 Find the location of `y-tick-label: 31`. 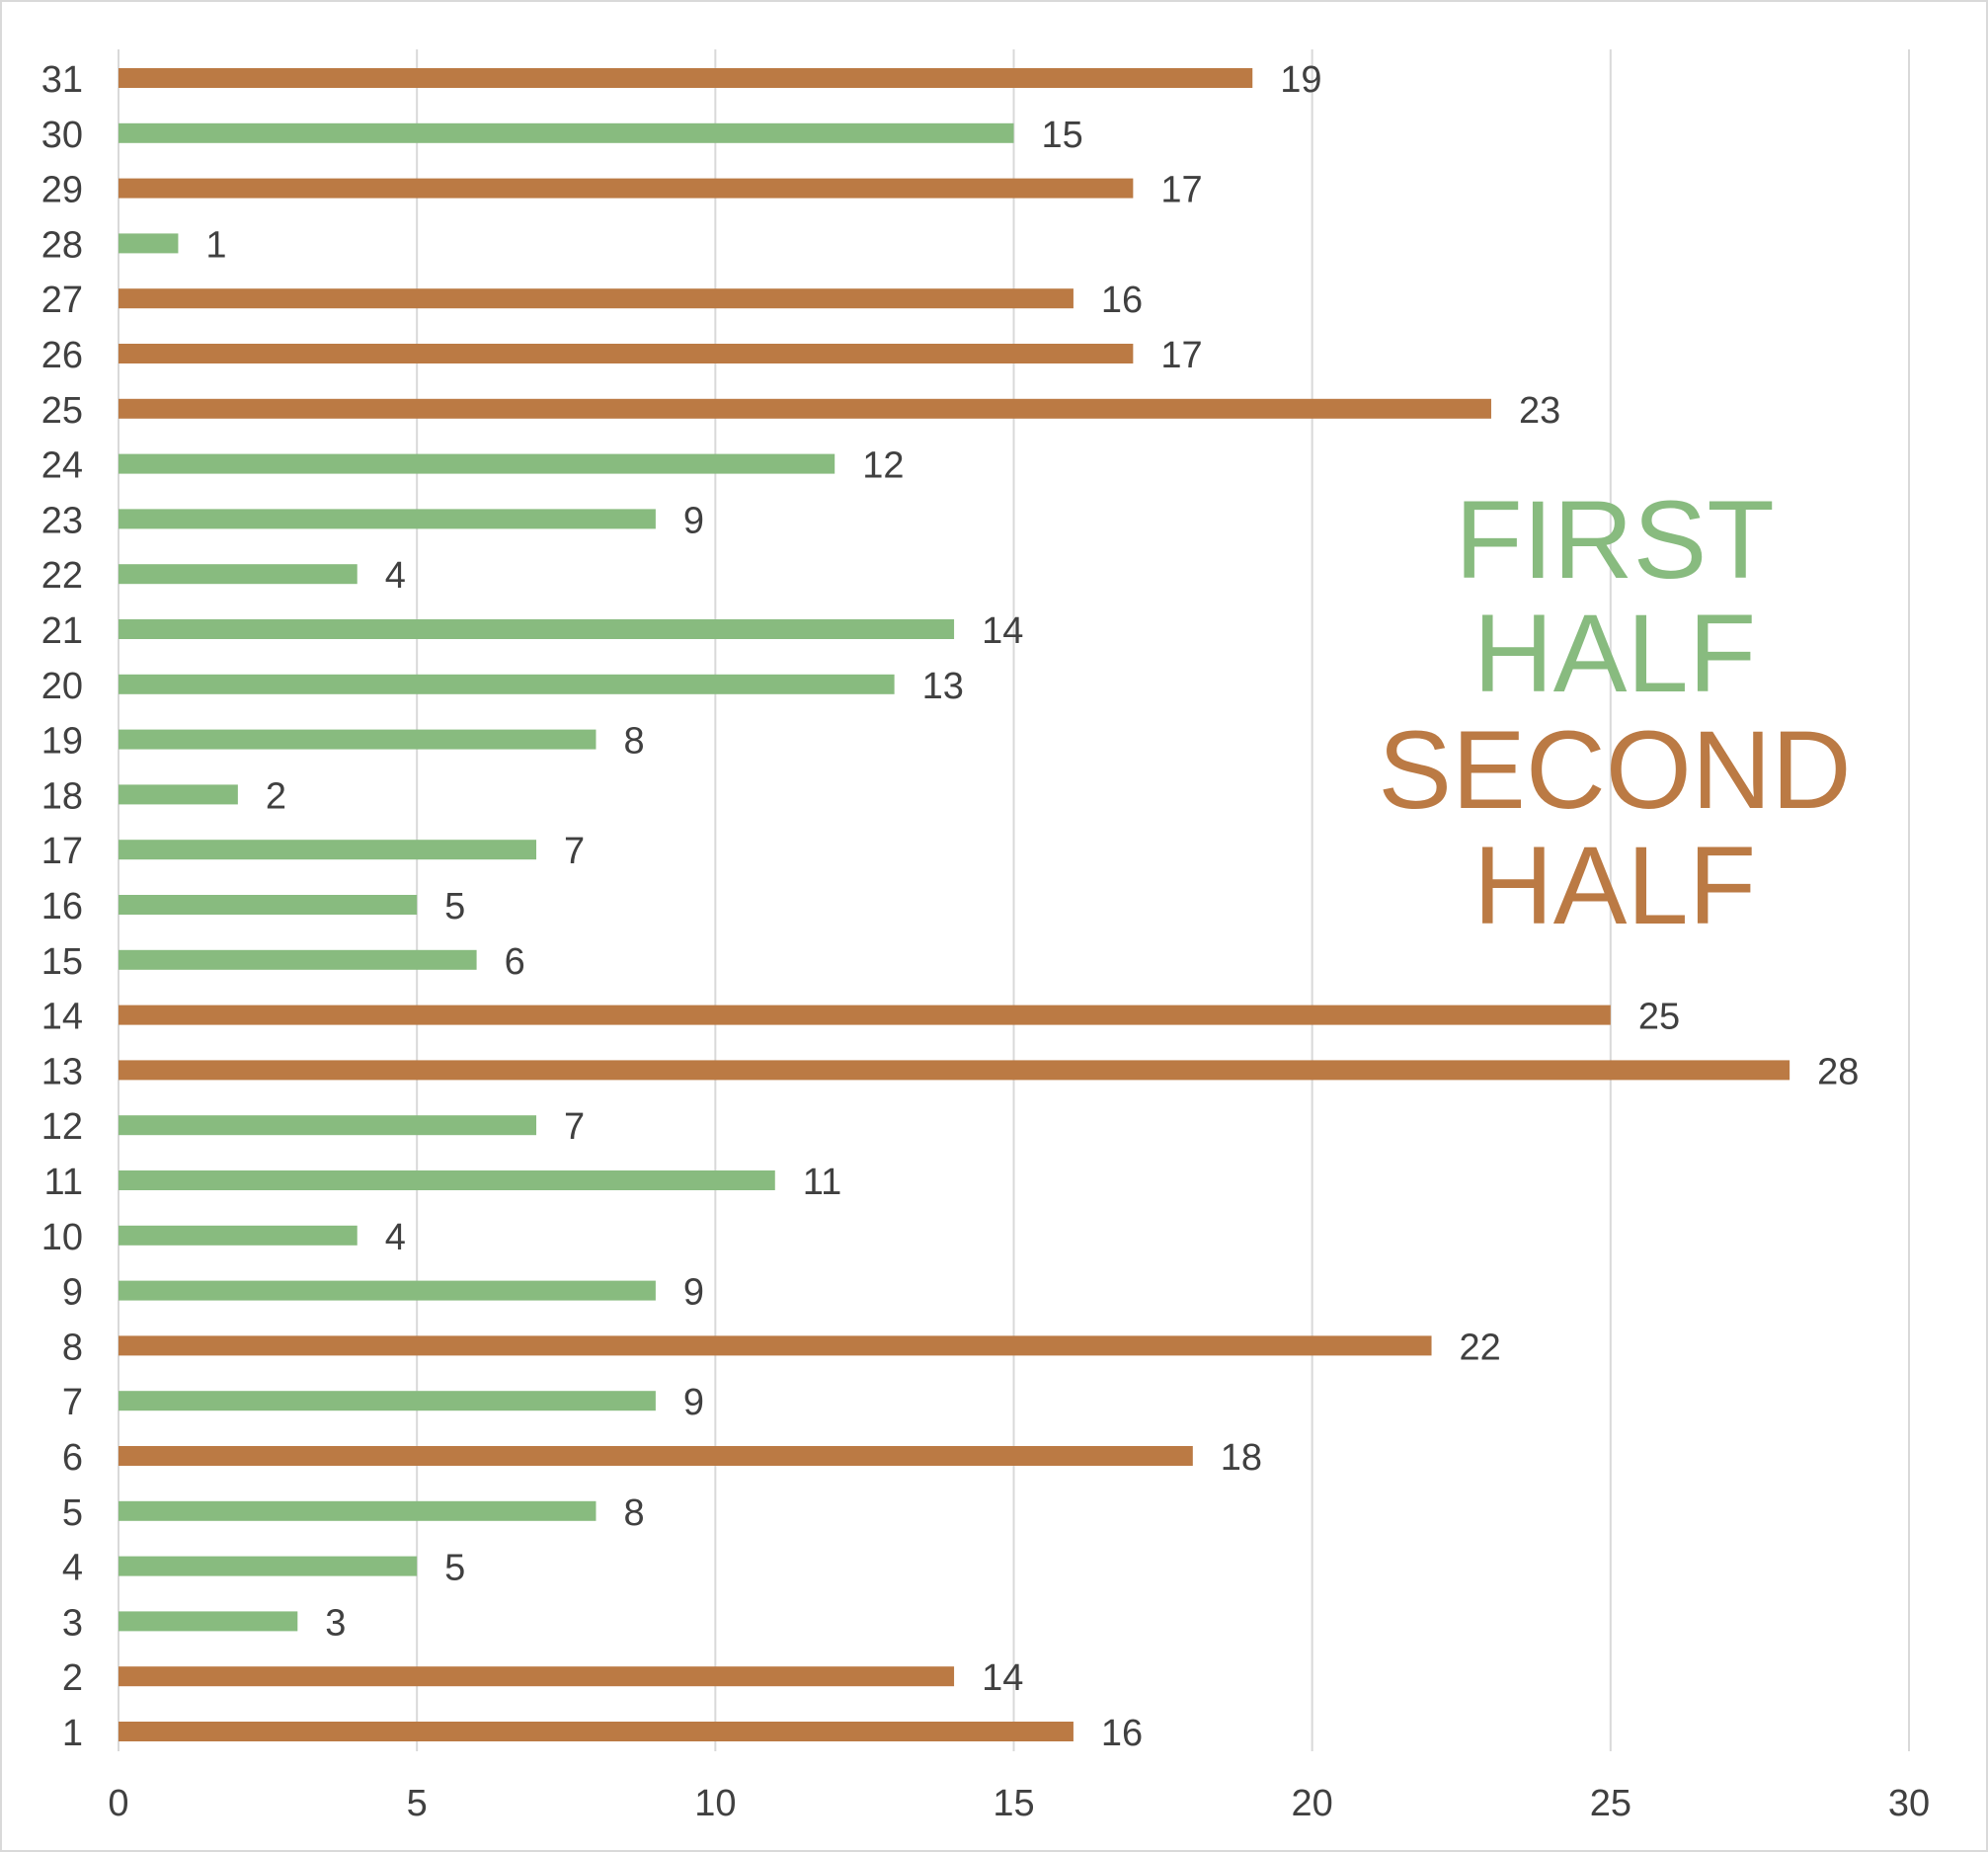

y-tick-label: 31 is located at coordinates (62, 80).